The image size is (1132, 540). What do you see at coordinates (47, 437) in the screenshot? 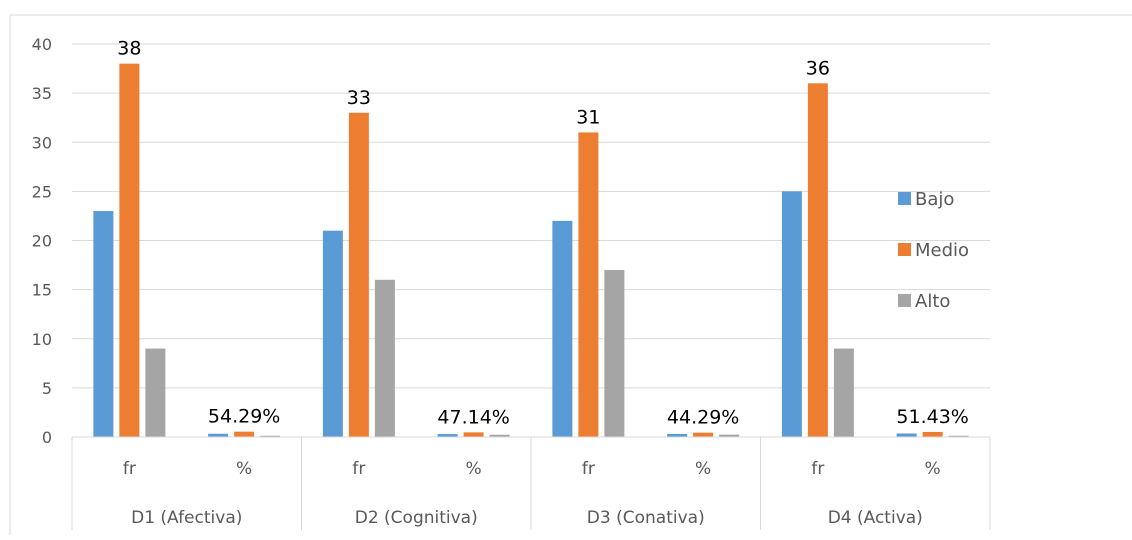
I see `y-tick-label: 0` at bounding box center [47, 437].